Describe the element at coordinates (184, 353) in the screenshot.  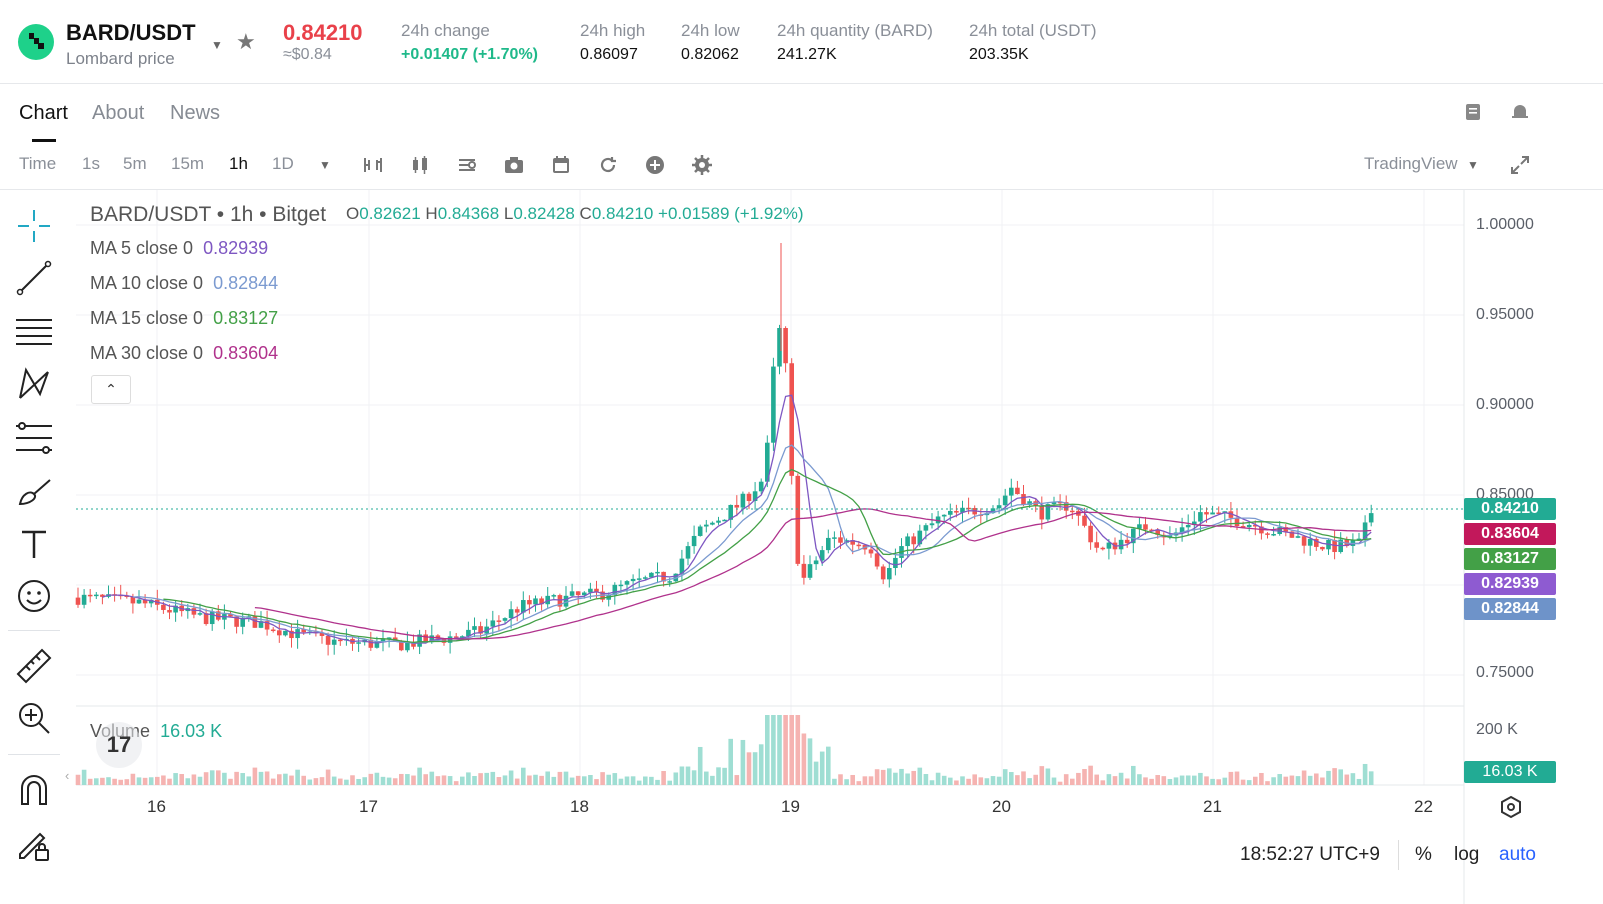
I see `ma30-legend: MA 30 close 0 0.83604` at that location.